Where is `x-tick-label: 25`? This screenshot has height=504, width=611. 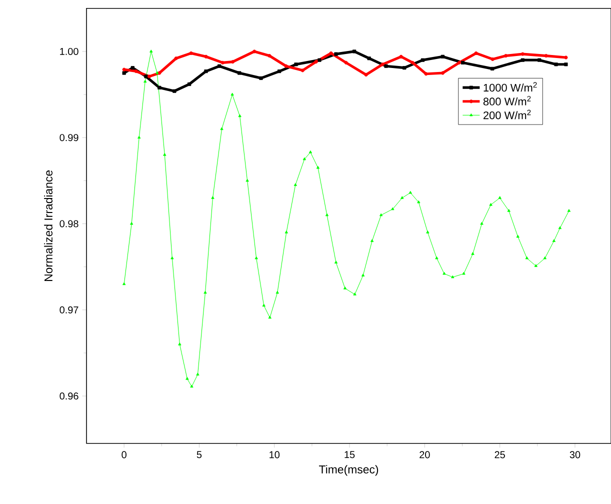 x-tick-label: 25 is located at coordinates (499, 454).